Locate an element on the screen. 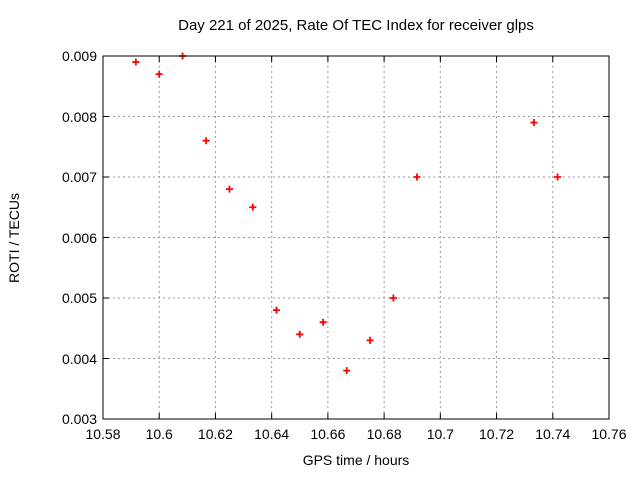 This screenshot has width=640, height=480. x-tick-label: 10.58 is located at coordinates (103, 434).